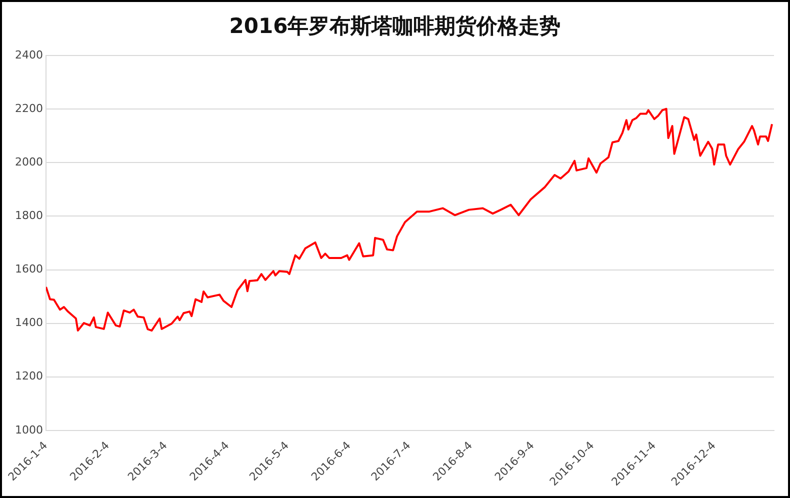  I want to click on y-tick-label: 2200, so click(28, 109).